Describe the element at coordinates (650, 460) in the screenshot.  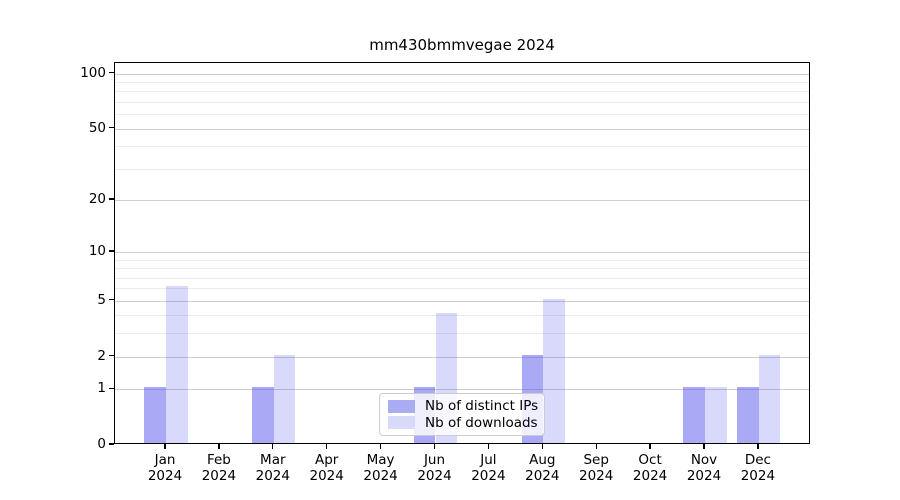
I see `x-tick-label-month: Oct` at that location.